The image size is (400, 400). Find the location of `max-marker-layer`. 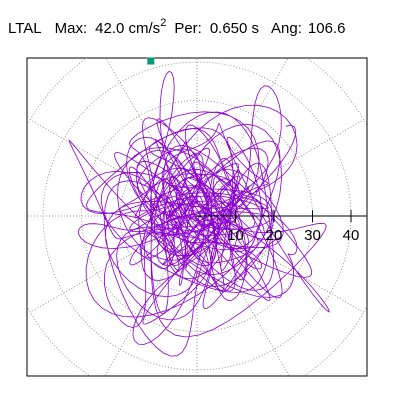

max-marker-layer is located at coordinates (151, 61).